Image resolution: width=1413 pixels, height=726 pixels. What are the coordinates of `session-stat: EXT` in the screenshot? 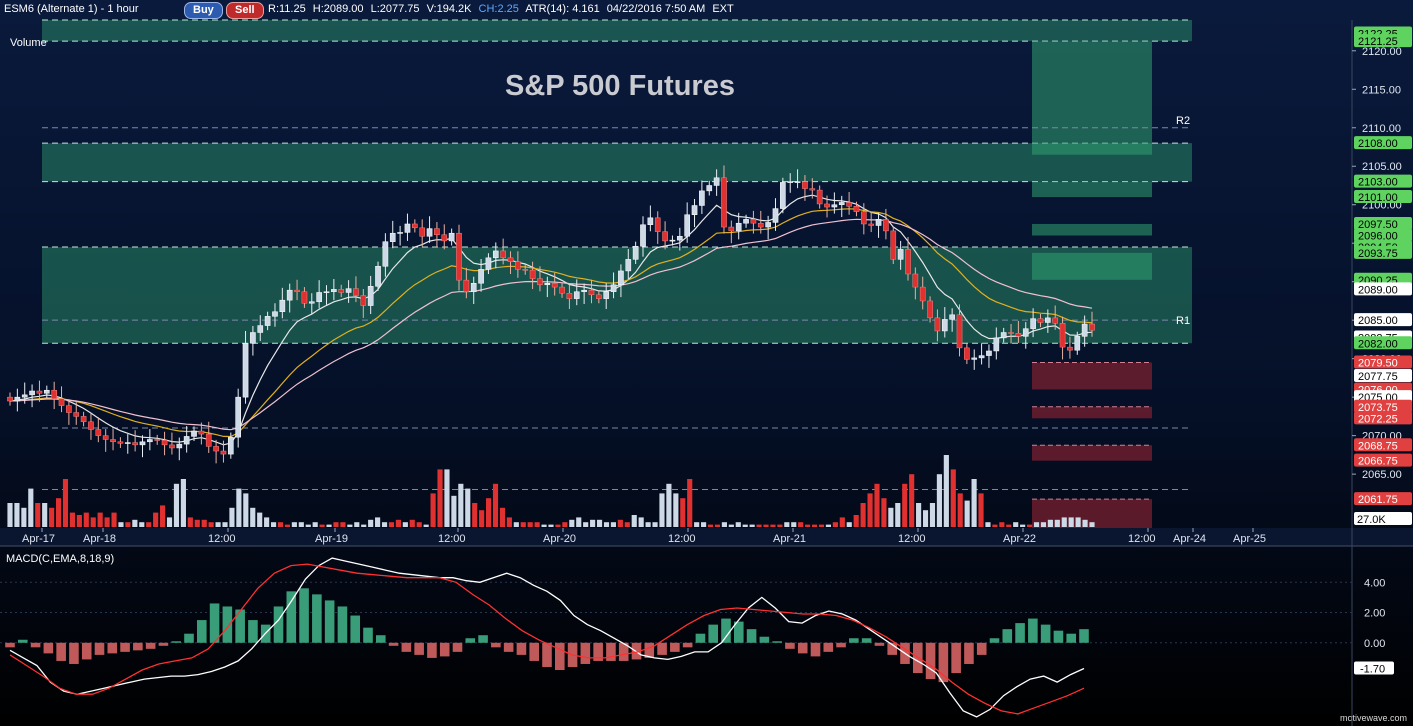 It's located at (723, 9).